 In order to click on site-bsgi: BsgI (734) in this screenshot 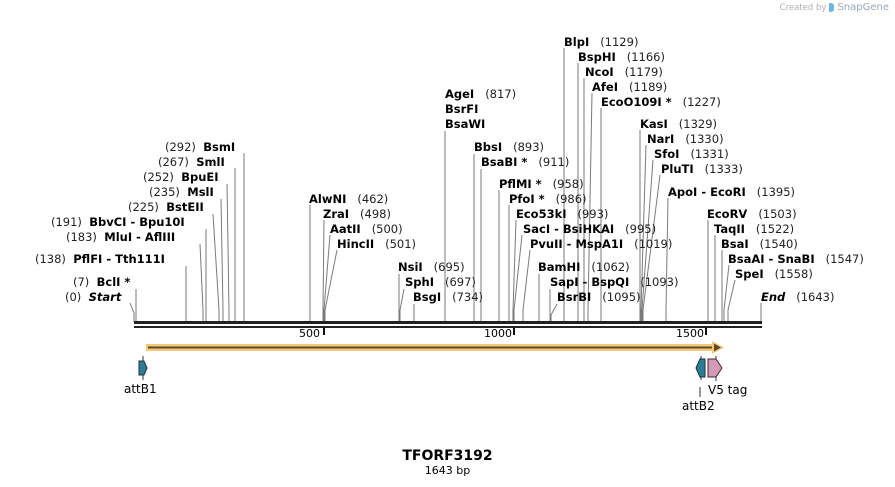, I will do `click(448, 297)`.